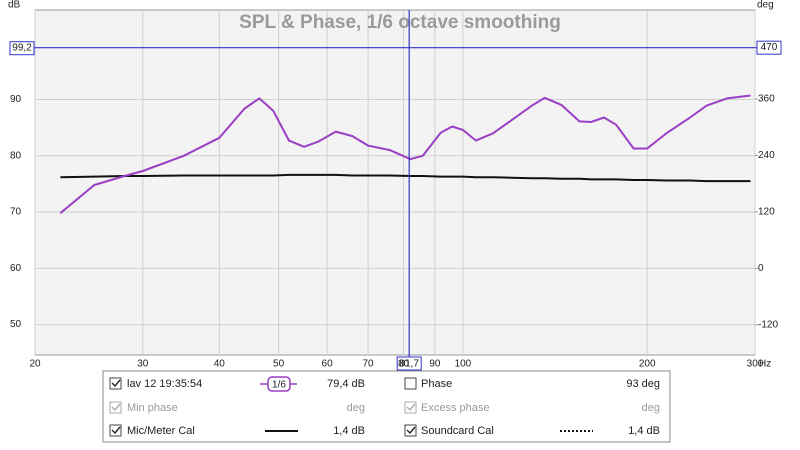 The height and width of the screenshot is (450, 800). What do you see at coordinates (768, 325) in the screenshot?
I see `y2-tick-label: -120` at bounding box center [768, 325].